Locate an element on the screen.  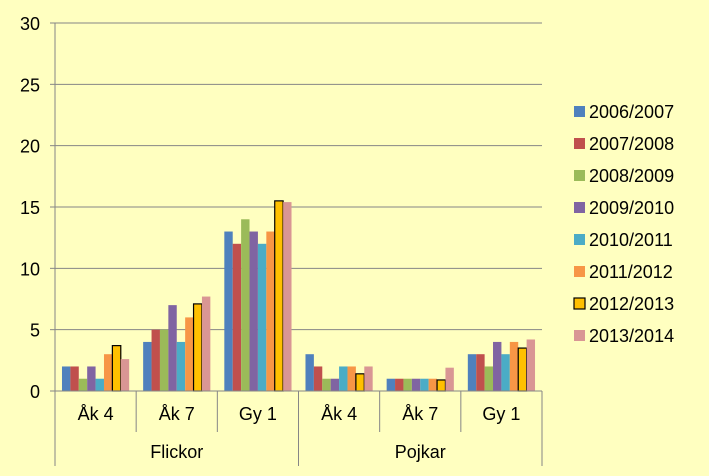
legend-label: 2008/2009 is located at coordinates (631, 176).